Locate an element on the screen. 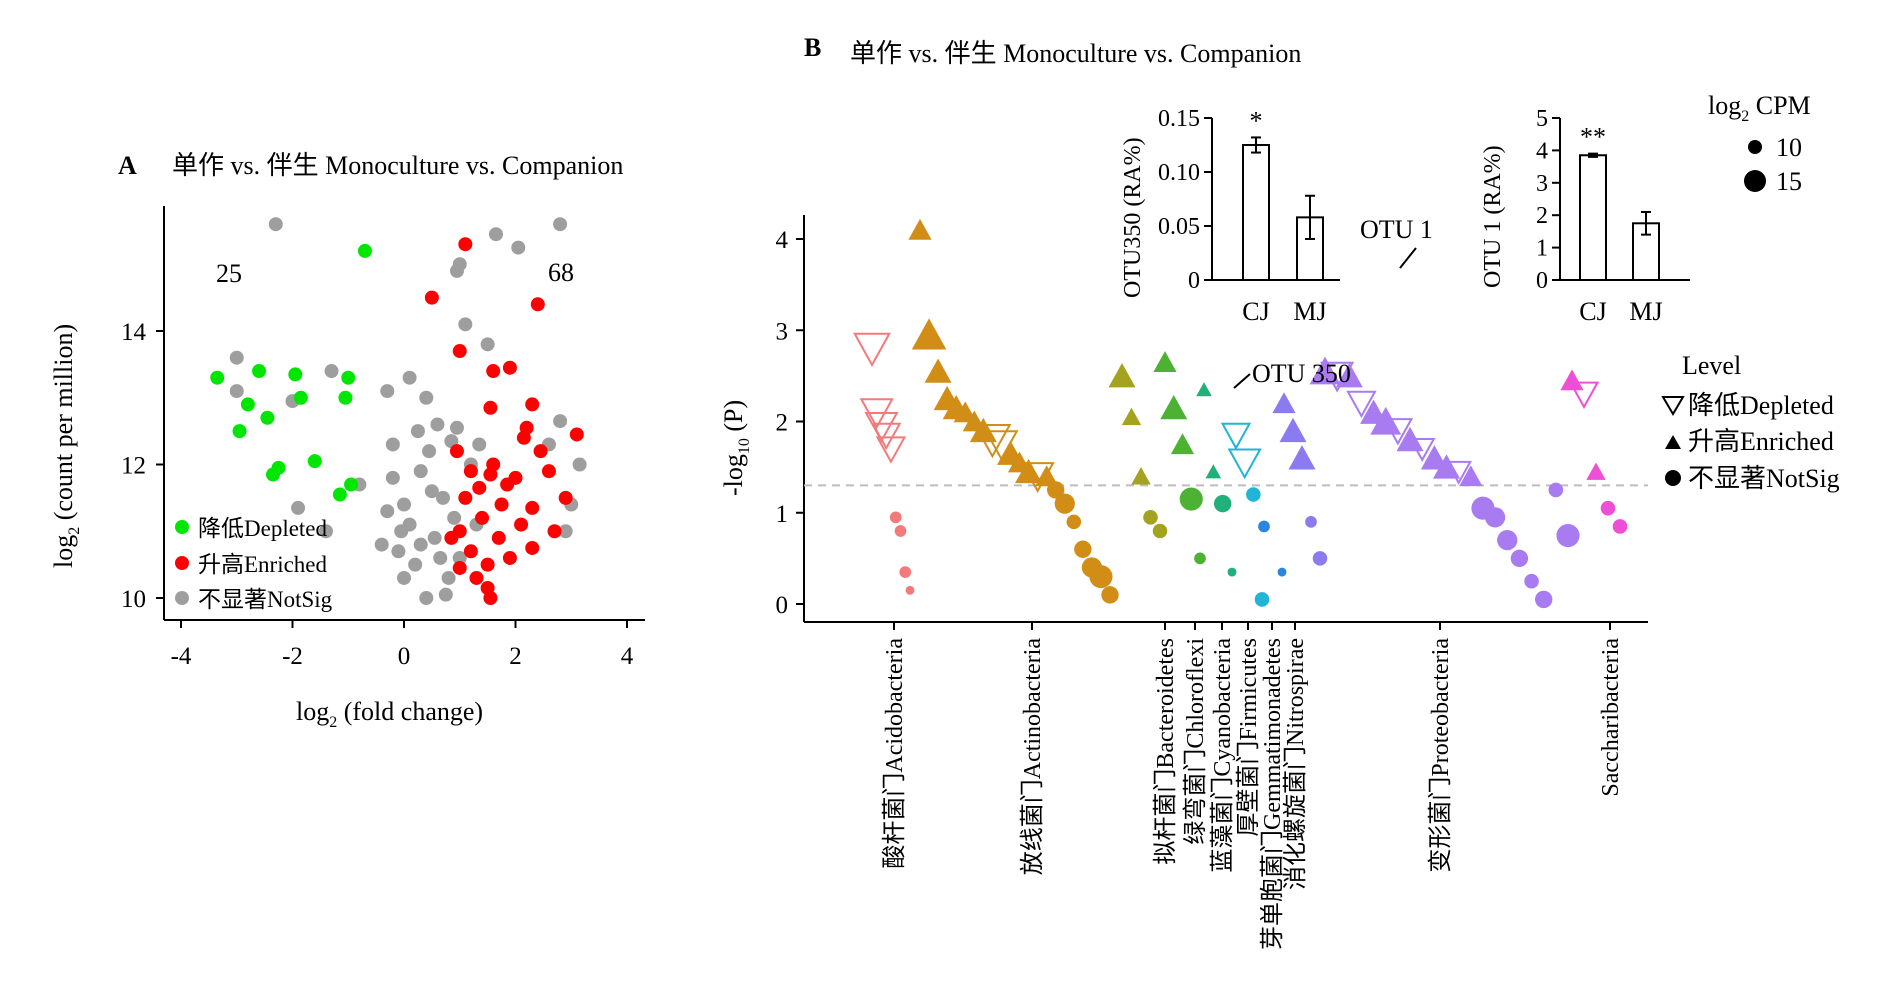 Image resolution: width=1890 pixels, height=1004 pixels. panel-b-title: 单作 vs. 伴生 Monoculture vs. Companion is located at coordinates (1075, 53).